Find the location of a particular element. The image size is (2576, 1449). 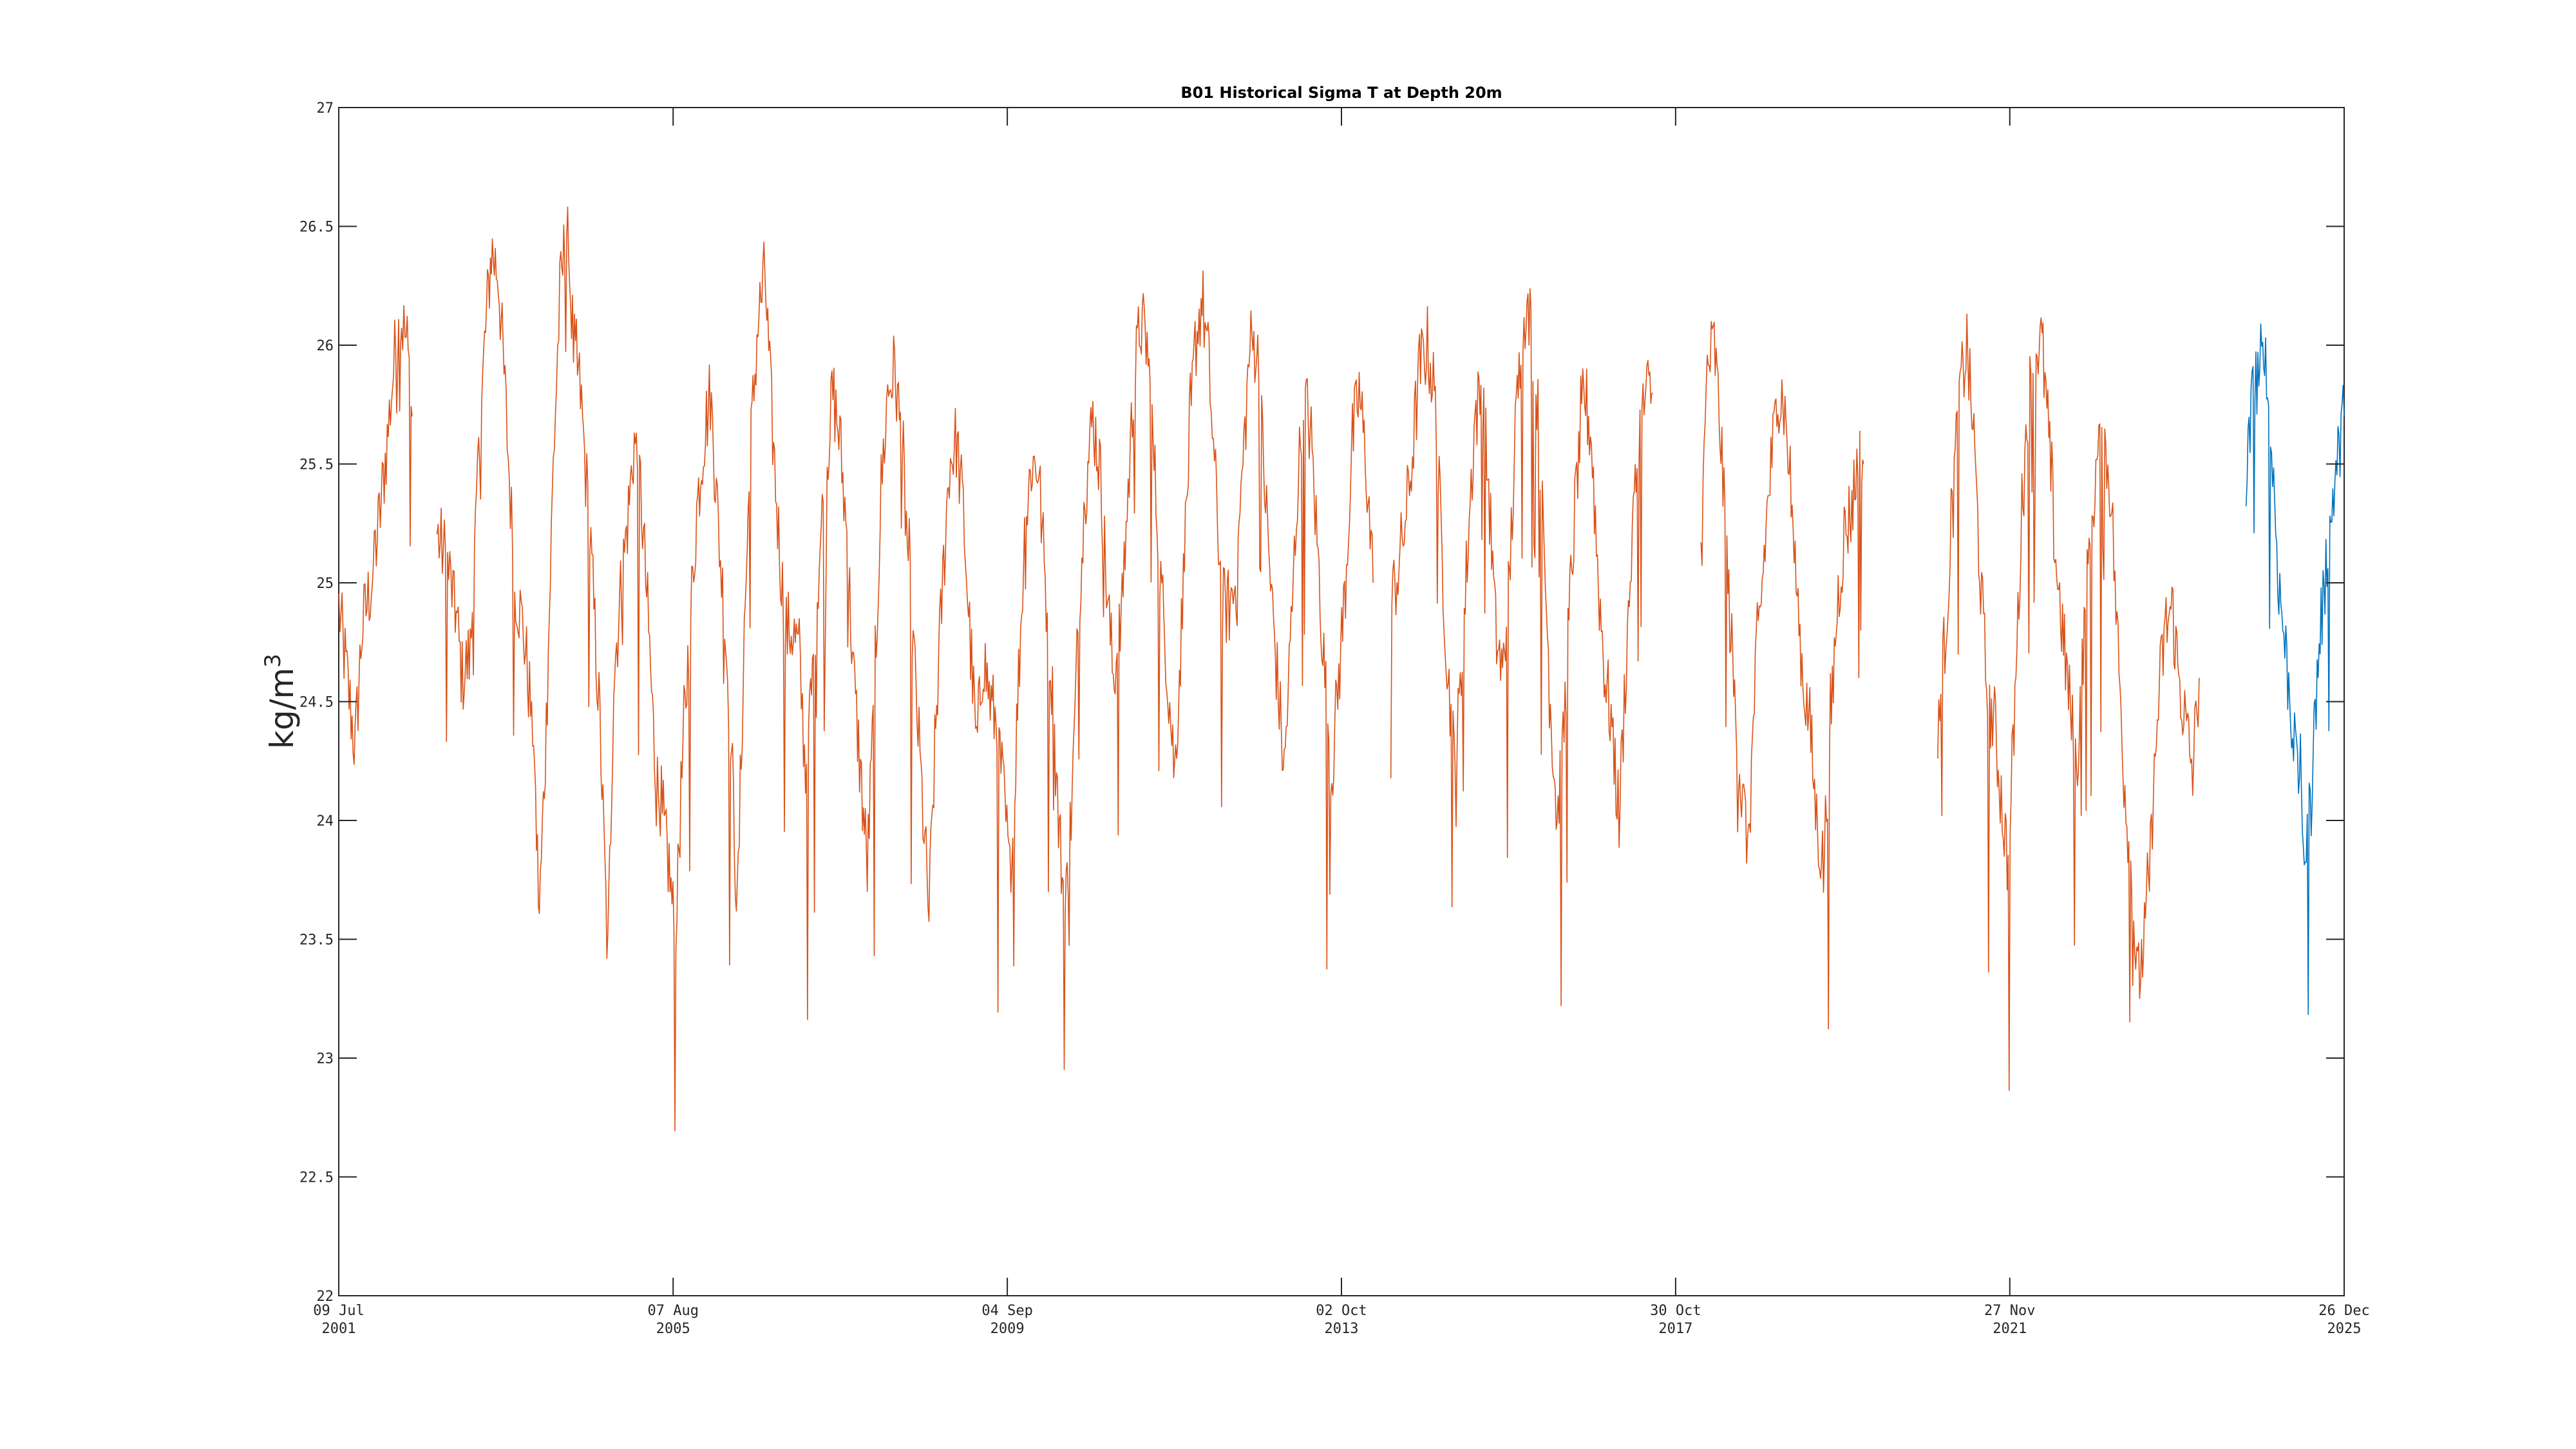

x-tick-label-year: 2009 is located at coordinates (1008, 1329).